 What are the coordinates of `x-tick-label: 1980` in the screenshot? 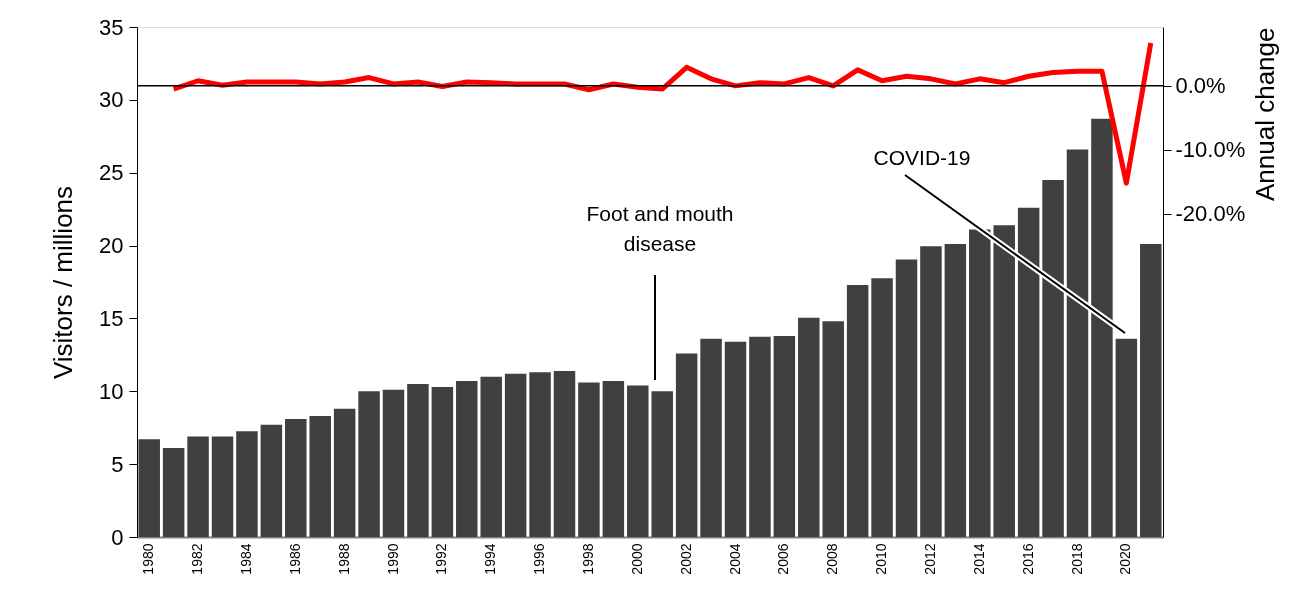 It's located at (148, 559).